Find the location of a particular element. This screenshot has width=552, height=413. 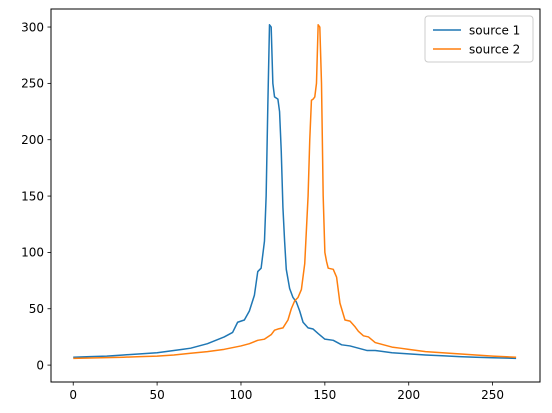

y-tick-label: 150 is located at coordinates (32, 196).